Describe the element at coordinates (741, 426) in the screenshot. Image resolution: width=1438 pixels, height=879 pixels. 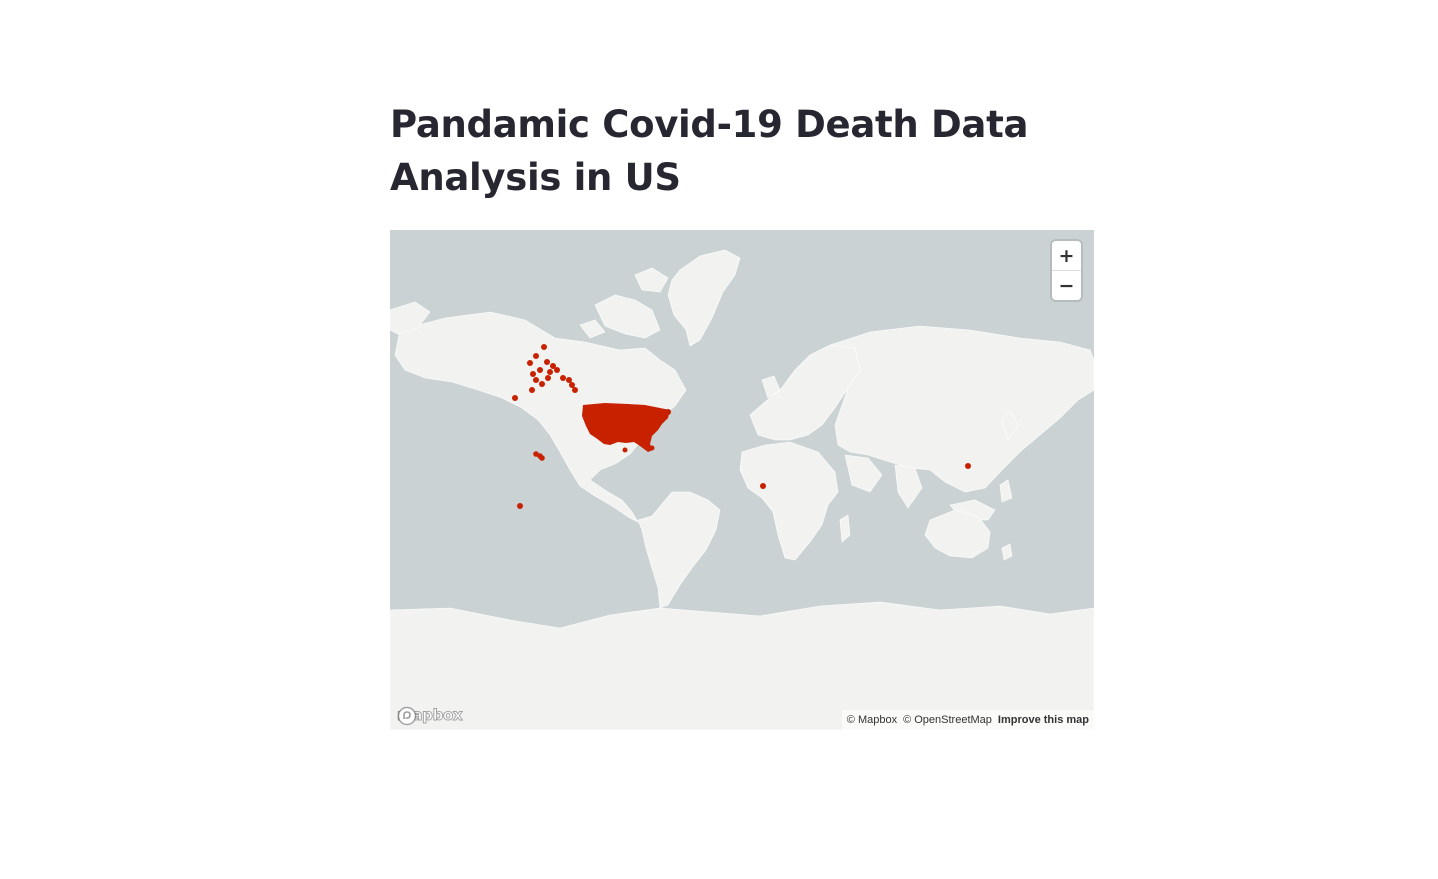
I see `marker-layer` at that location.